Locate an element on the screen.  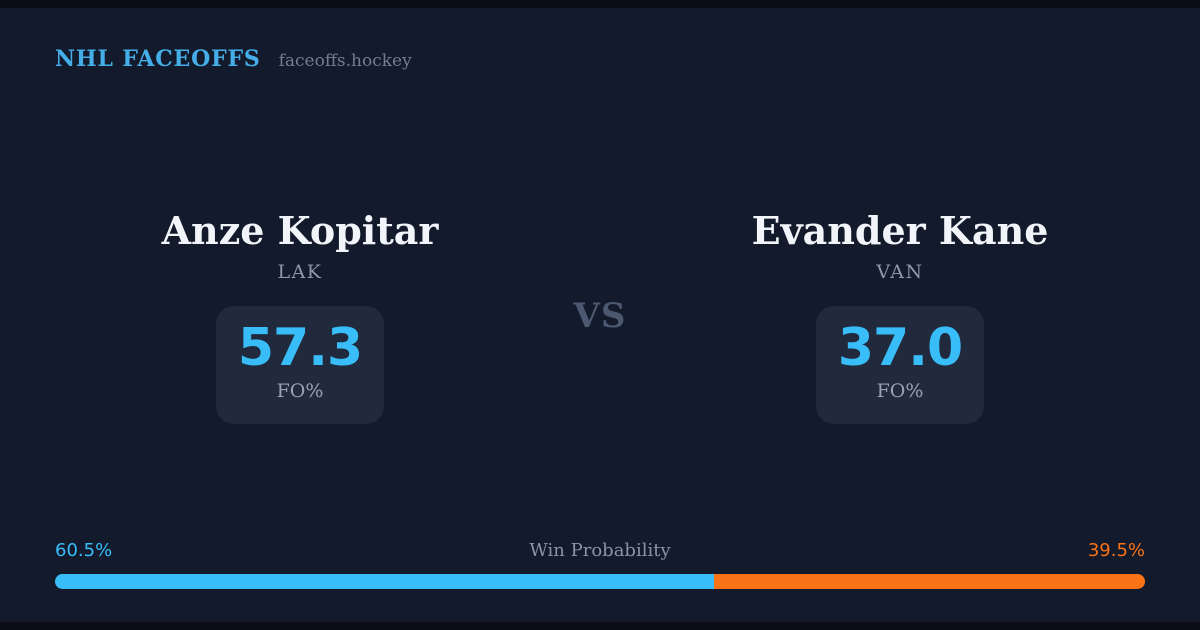
stat-box: 37.0 FO% is located at coordinates (900, 365).